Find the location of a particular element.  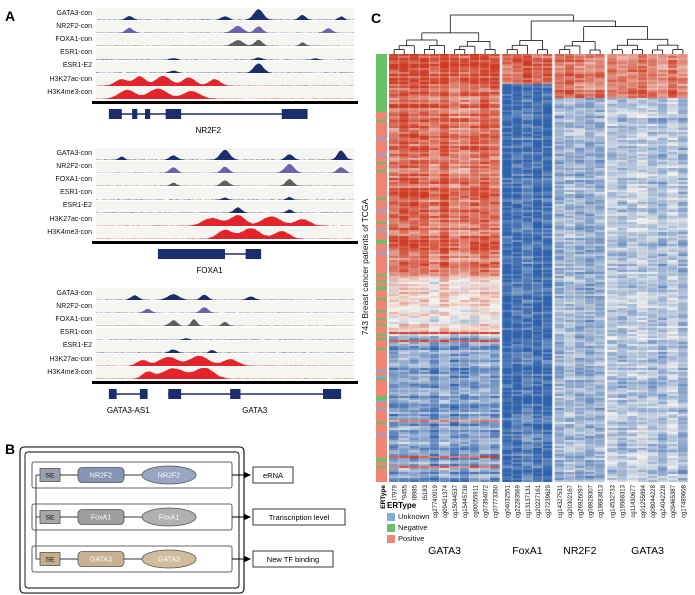

legend-item: Unknown is located at coordinates (408, 516).